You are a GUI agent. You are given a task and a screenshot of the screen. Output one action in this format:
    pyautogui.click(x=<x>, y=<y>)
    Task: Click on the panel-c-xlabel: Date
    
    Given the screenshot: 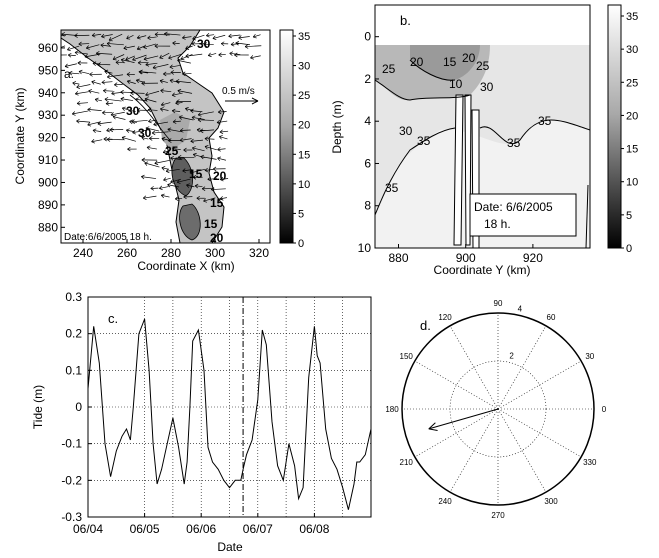 What is the action you would take?
    pyautogui.click(x=230, y=546)
    